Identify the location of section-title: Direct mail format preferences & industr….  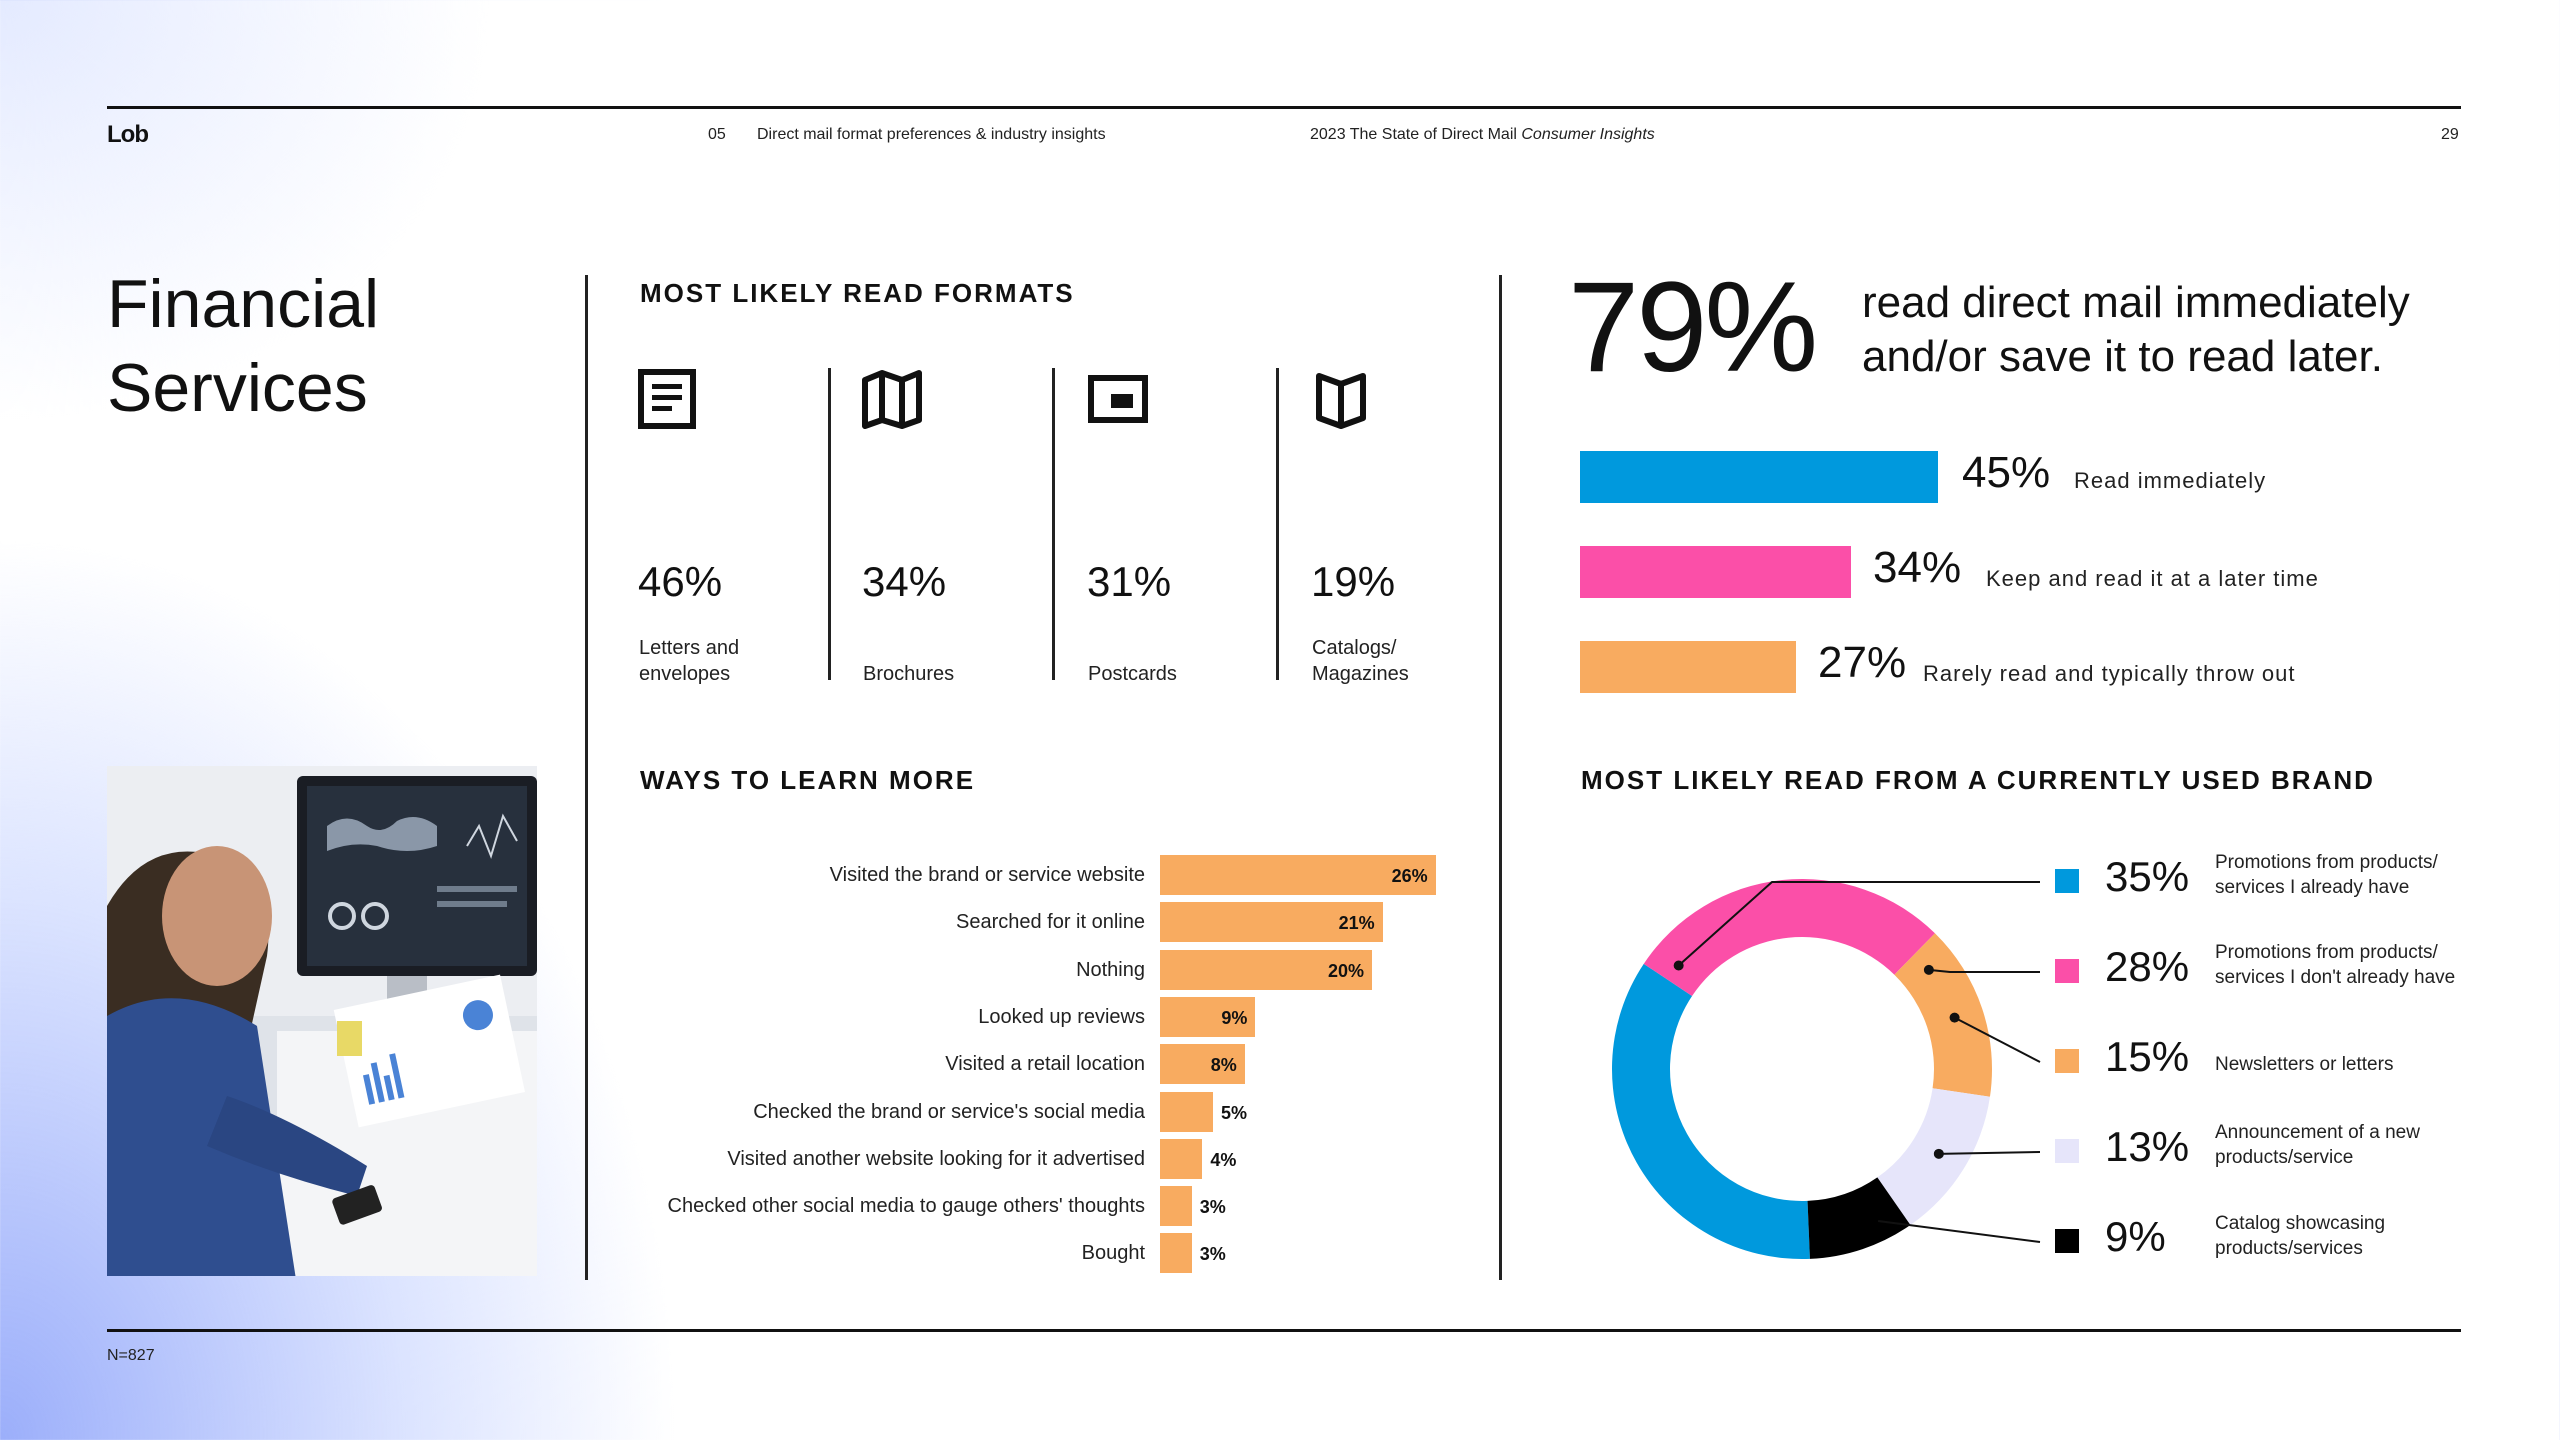
(931, 134).